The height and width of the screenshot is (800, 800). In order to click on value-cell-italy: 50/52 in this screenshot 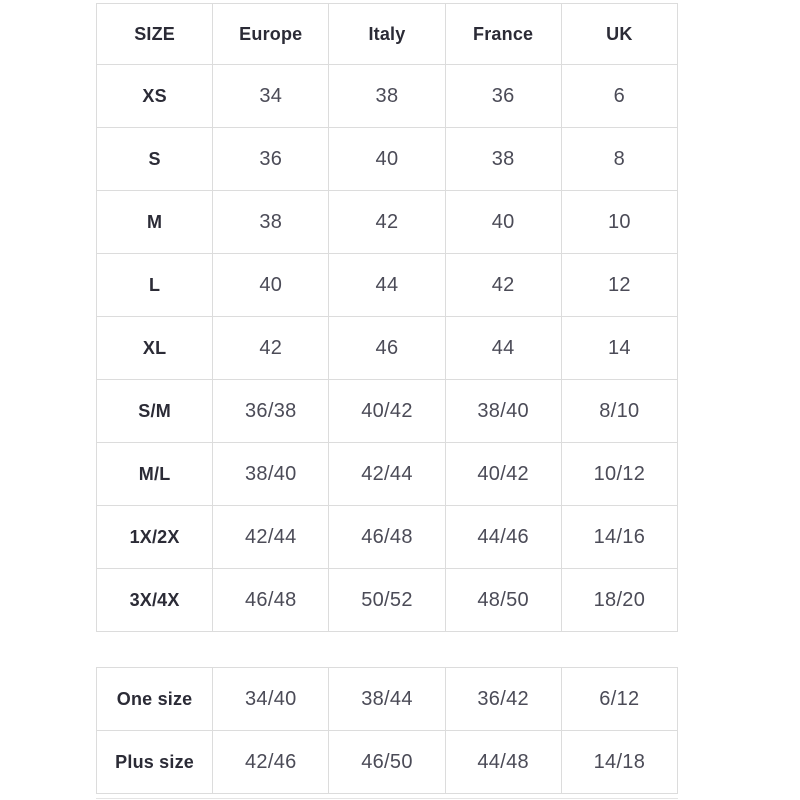, I will do `click(387, 600)`.